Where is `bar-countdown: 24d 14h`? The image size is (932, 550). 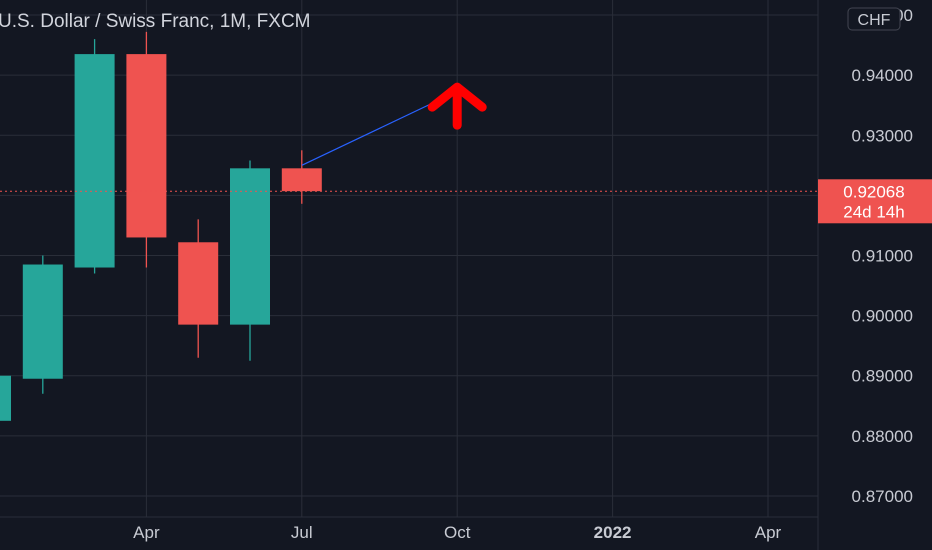
bar-countdown: 24d 14h is located at coordinates (873, 211).